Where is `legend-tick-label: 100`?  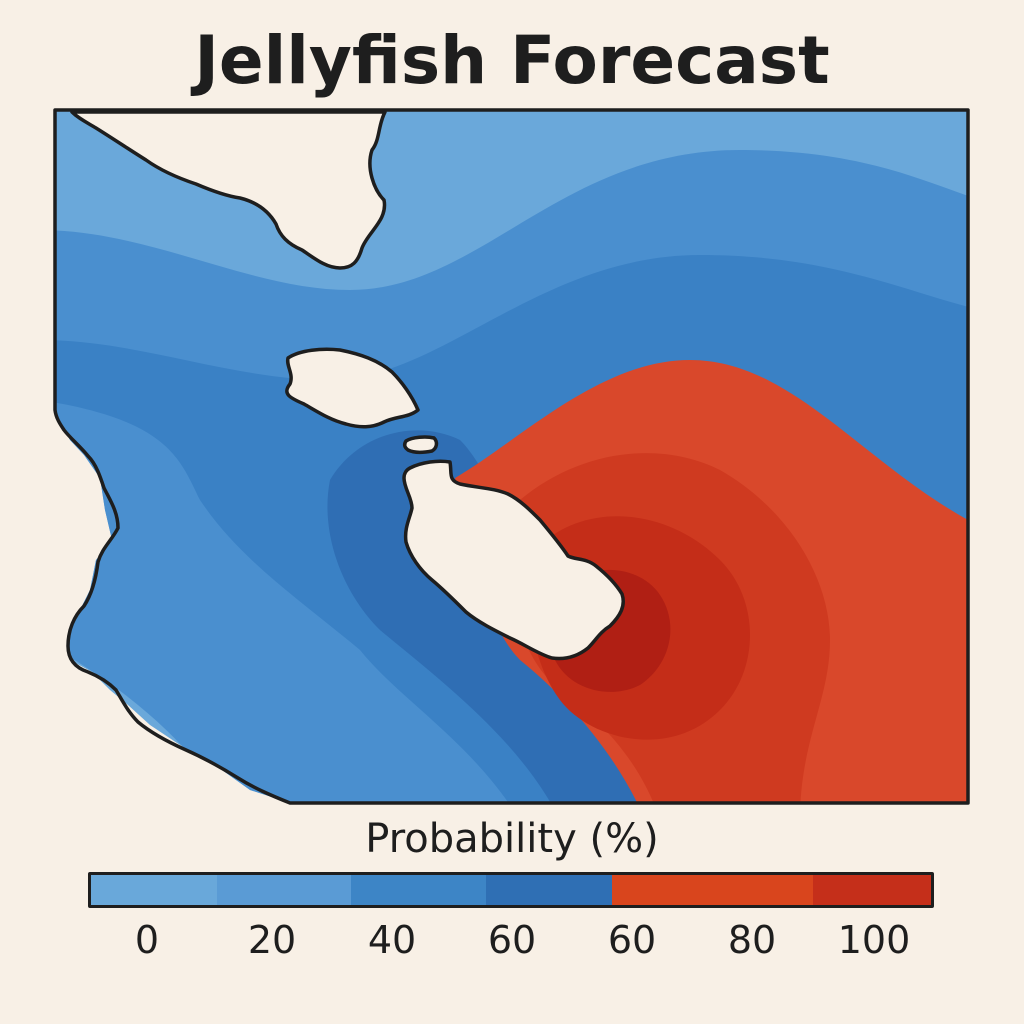 legend-tick-label: 100 is located at coordinates (874, 940).